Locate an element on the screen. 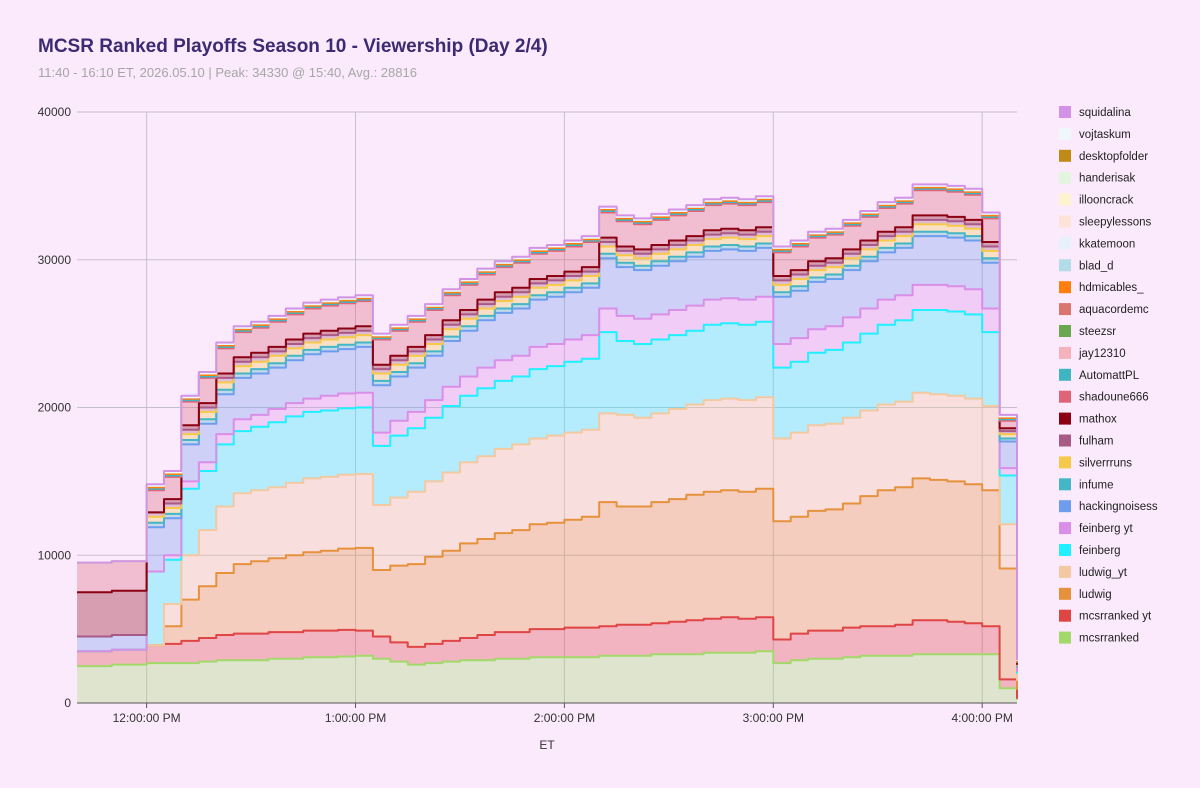  y-tick-label: 20000 is located at coordinates (55, 408).